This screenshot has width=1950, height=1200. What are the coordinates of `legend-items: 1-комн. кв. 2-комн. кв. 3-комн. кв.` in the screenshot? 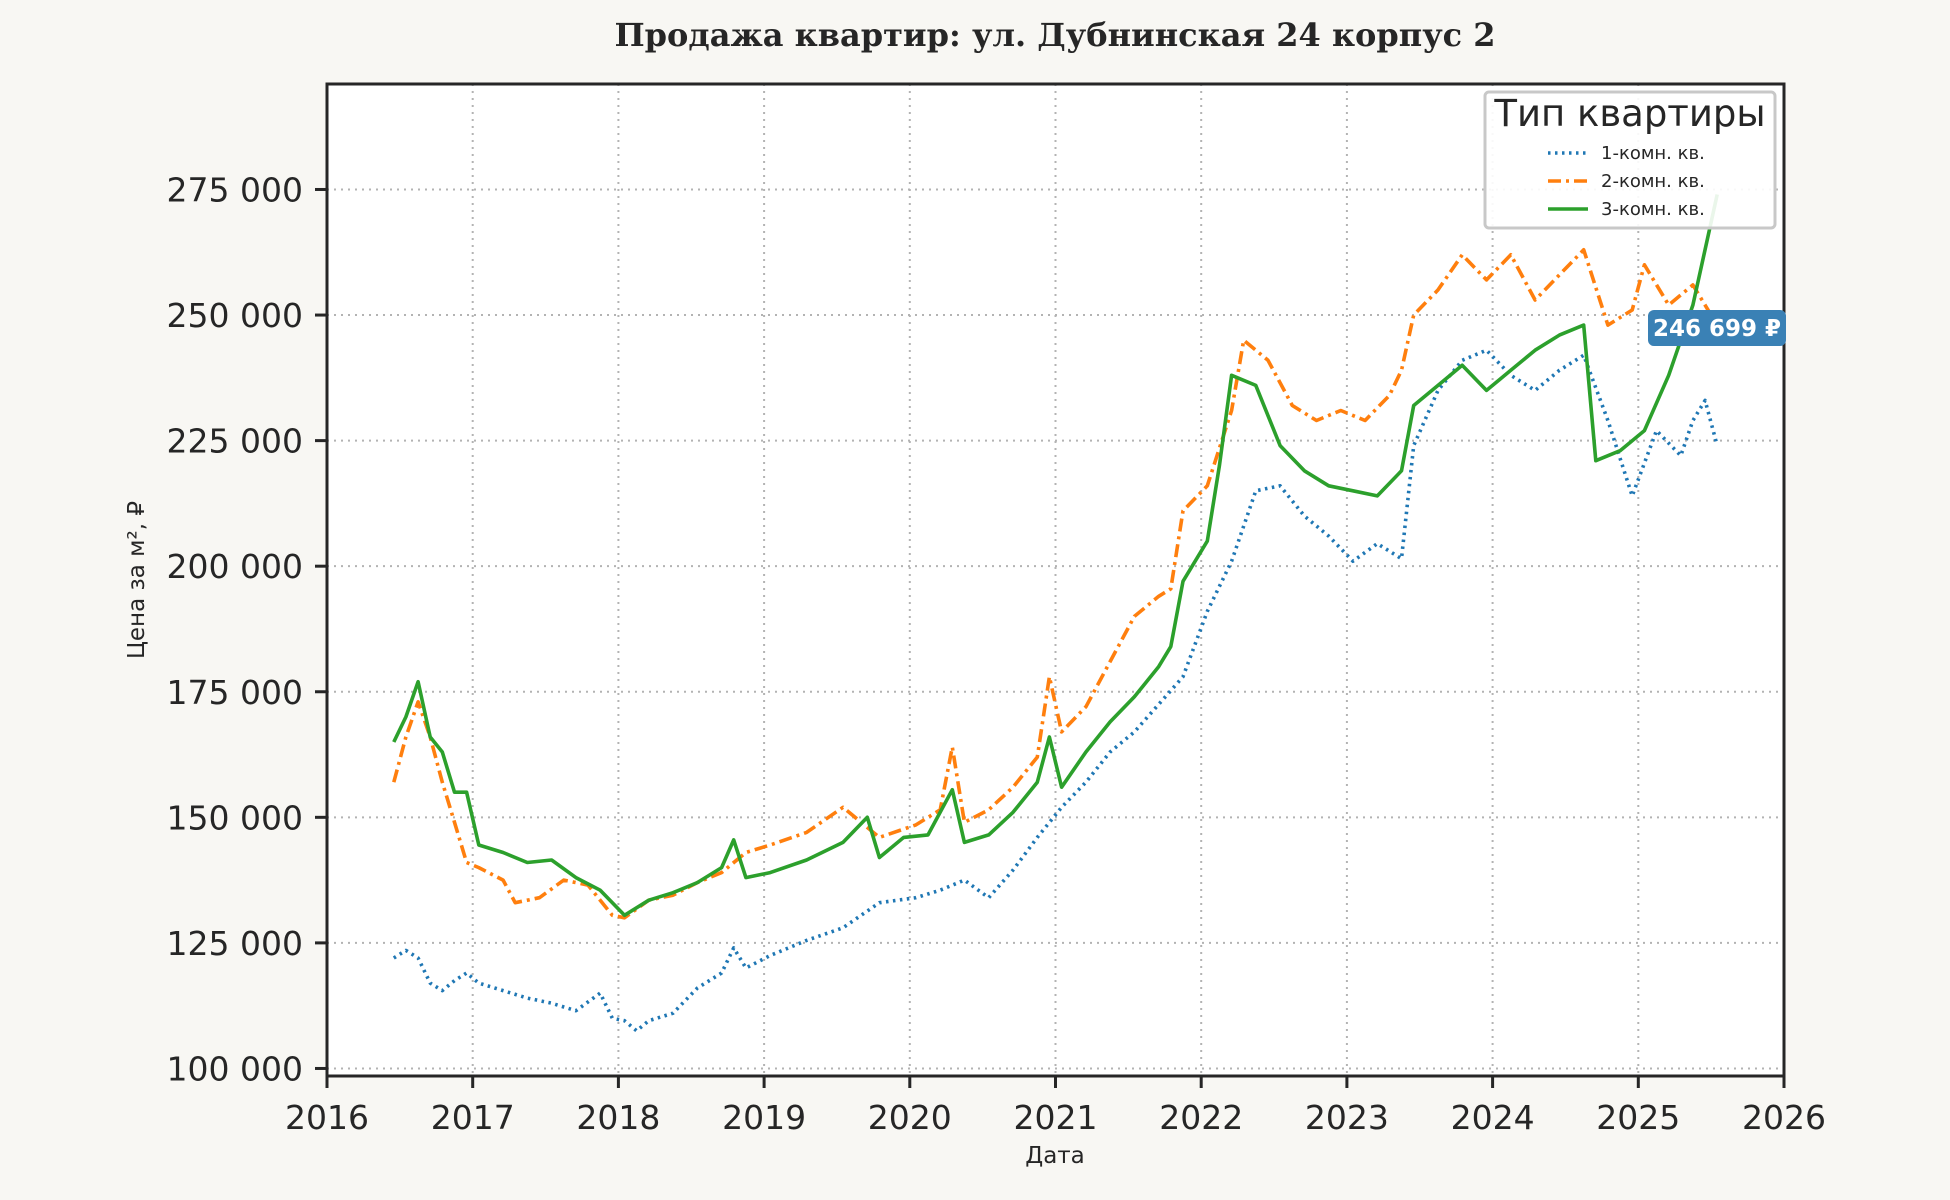 It's located at (1626, 181).